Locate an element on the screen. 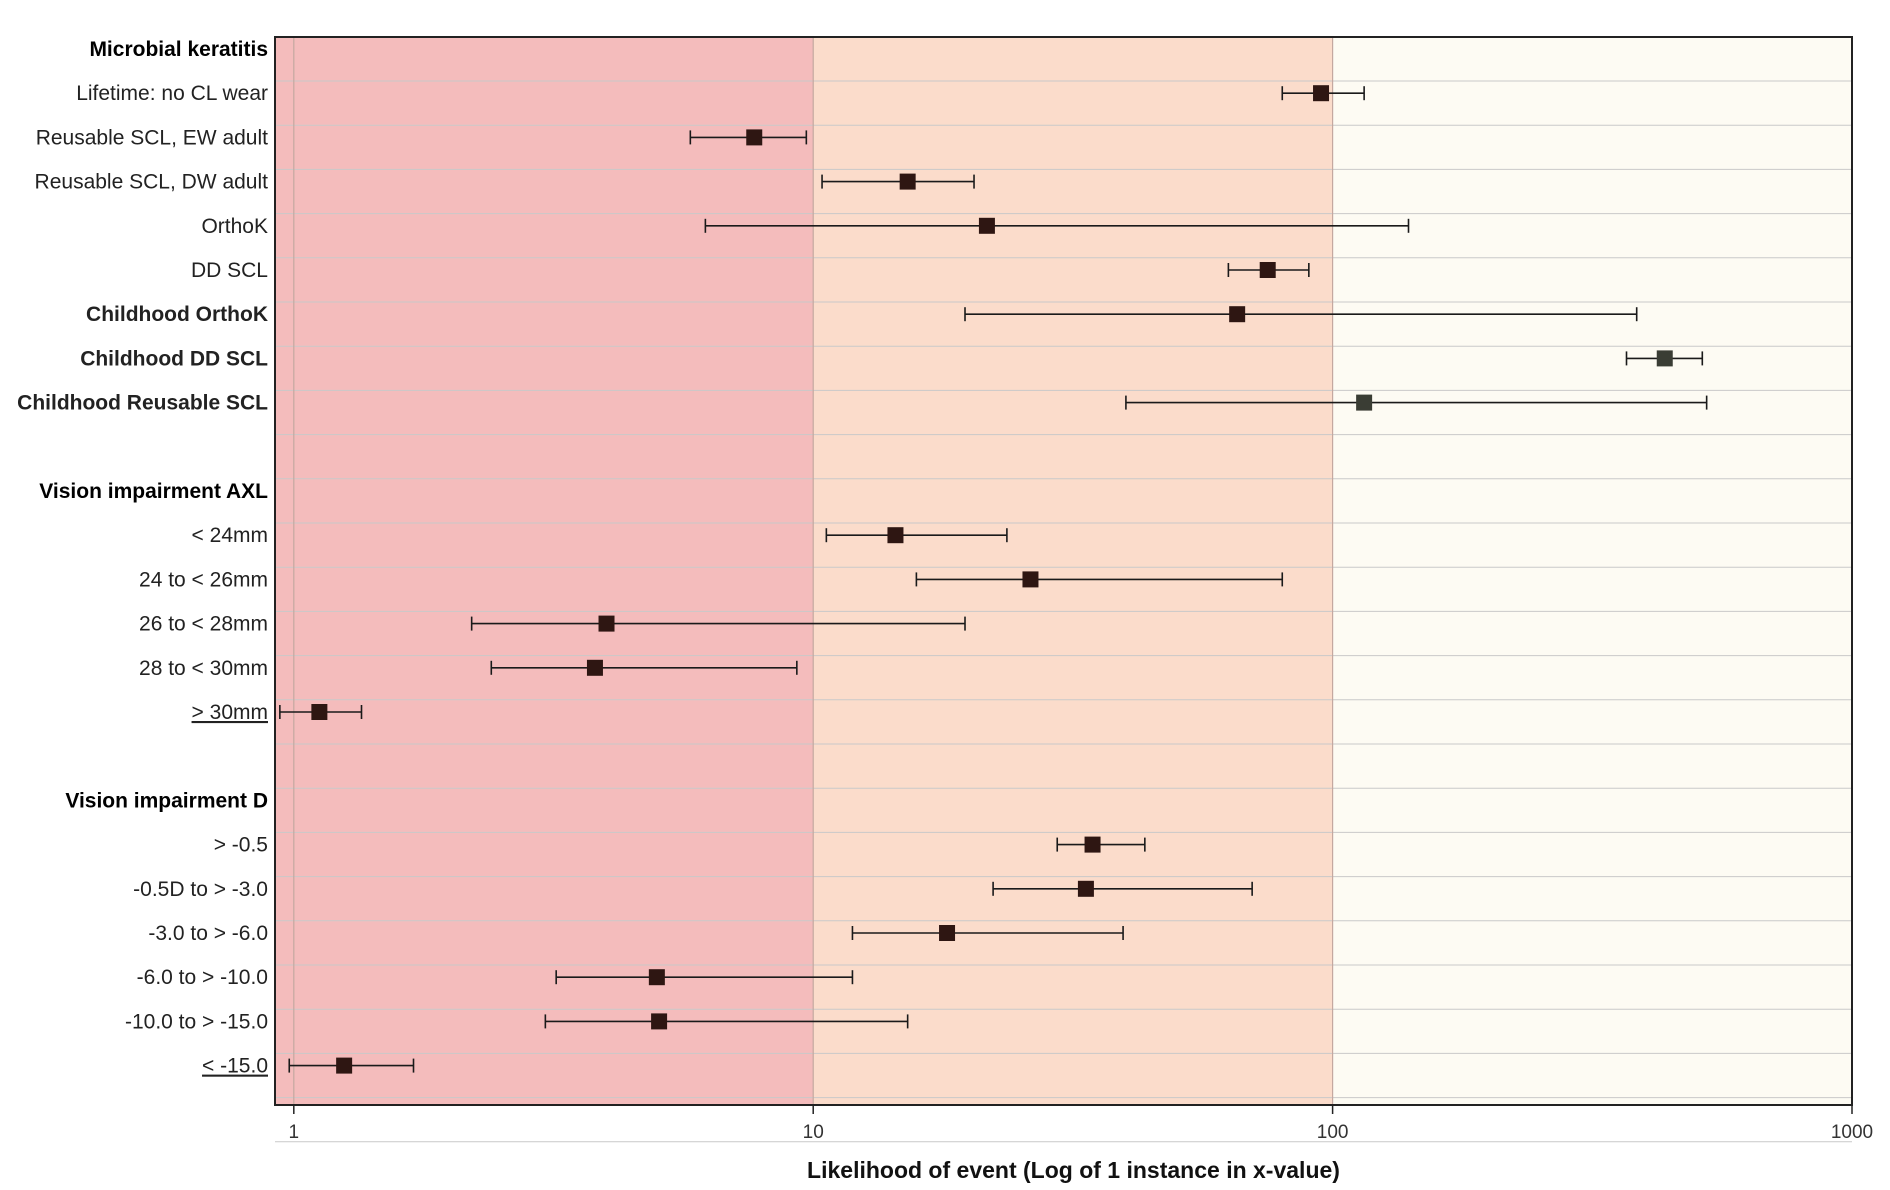  row-label: DD SCL is located at coordinates (229, 270).